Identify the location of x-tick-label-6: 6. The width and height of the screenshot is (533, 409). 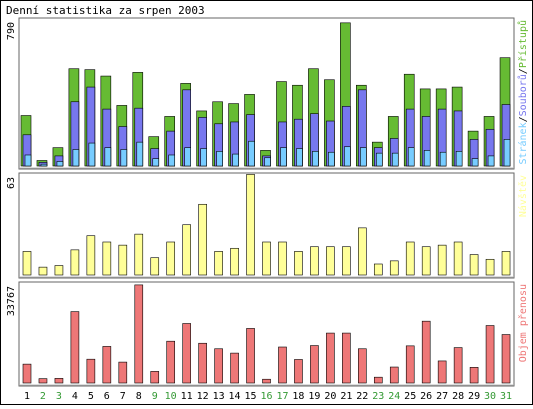
(107, 396).